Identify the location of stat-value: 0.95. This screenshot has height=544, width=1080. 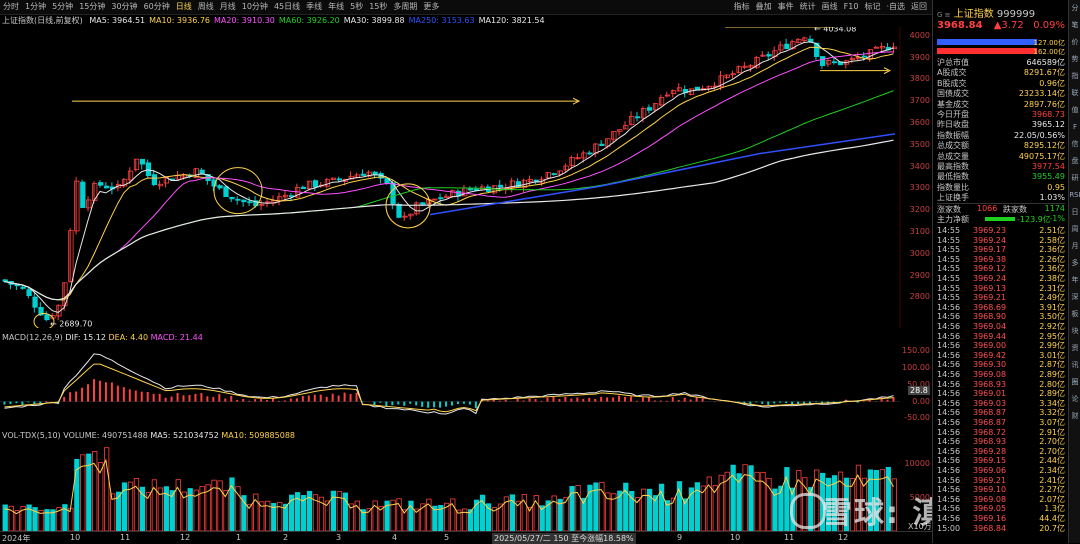
(1056, 187).